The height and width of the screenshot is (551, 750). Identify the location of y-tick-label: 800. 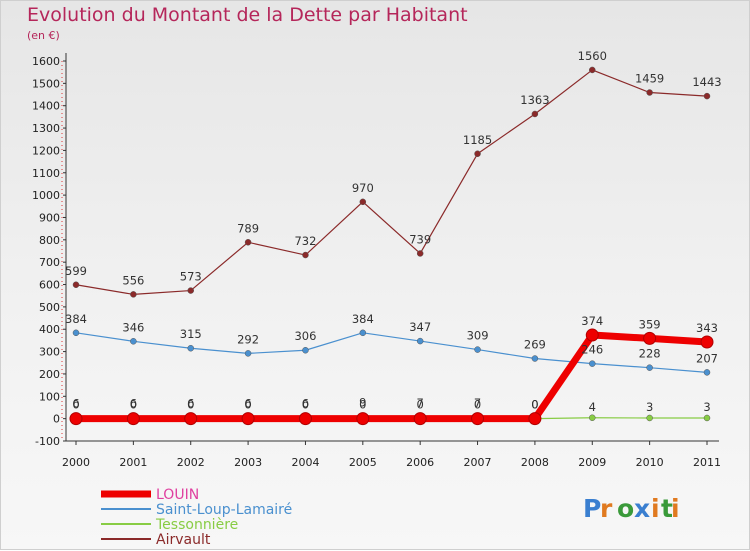
(49, 240).